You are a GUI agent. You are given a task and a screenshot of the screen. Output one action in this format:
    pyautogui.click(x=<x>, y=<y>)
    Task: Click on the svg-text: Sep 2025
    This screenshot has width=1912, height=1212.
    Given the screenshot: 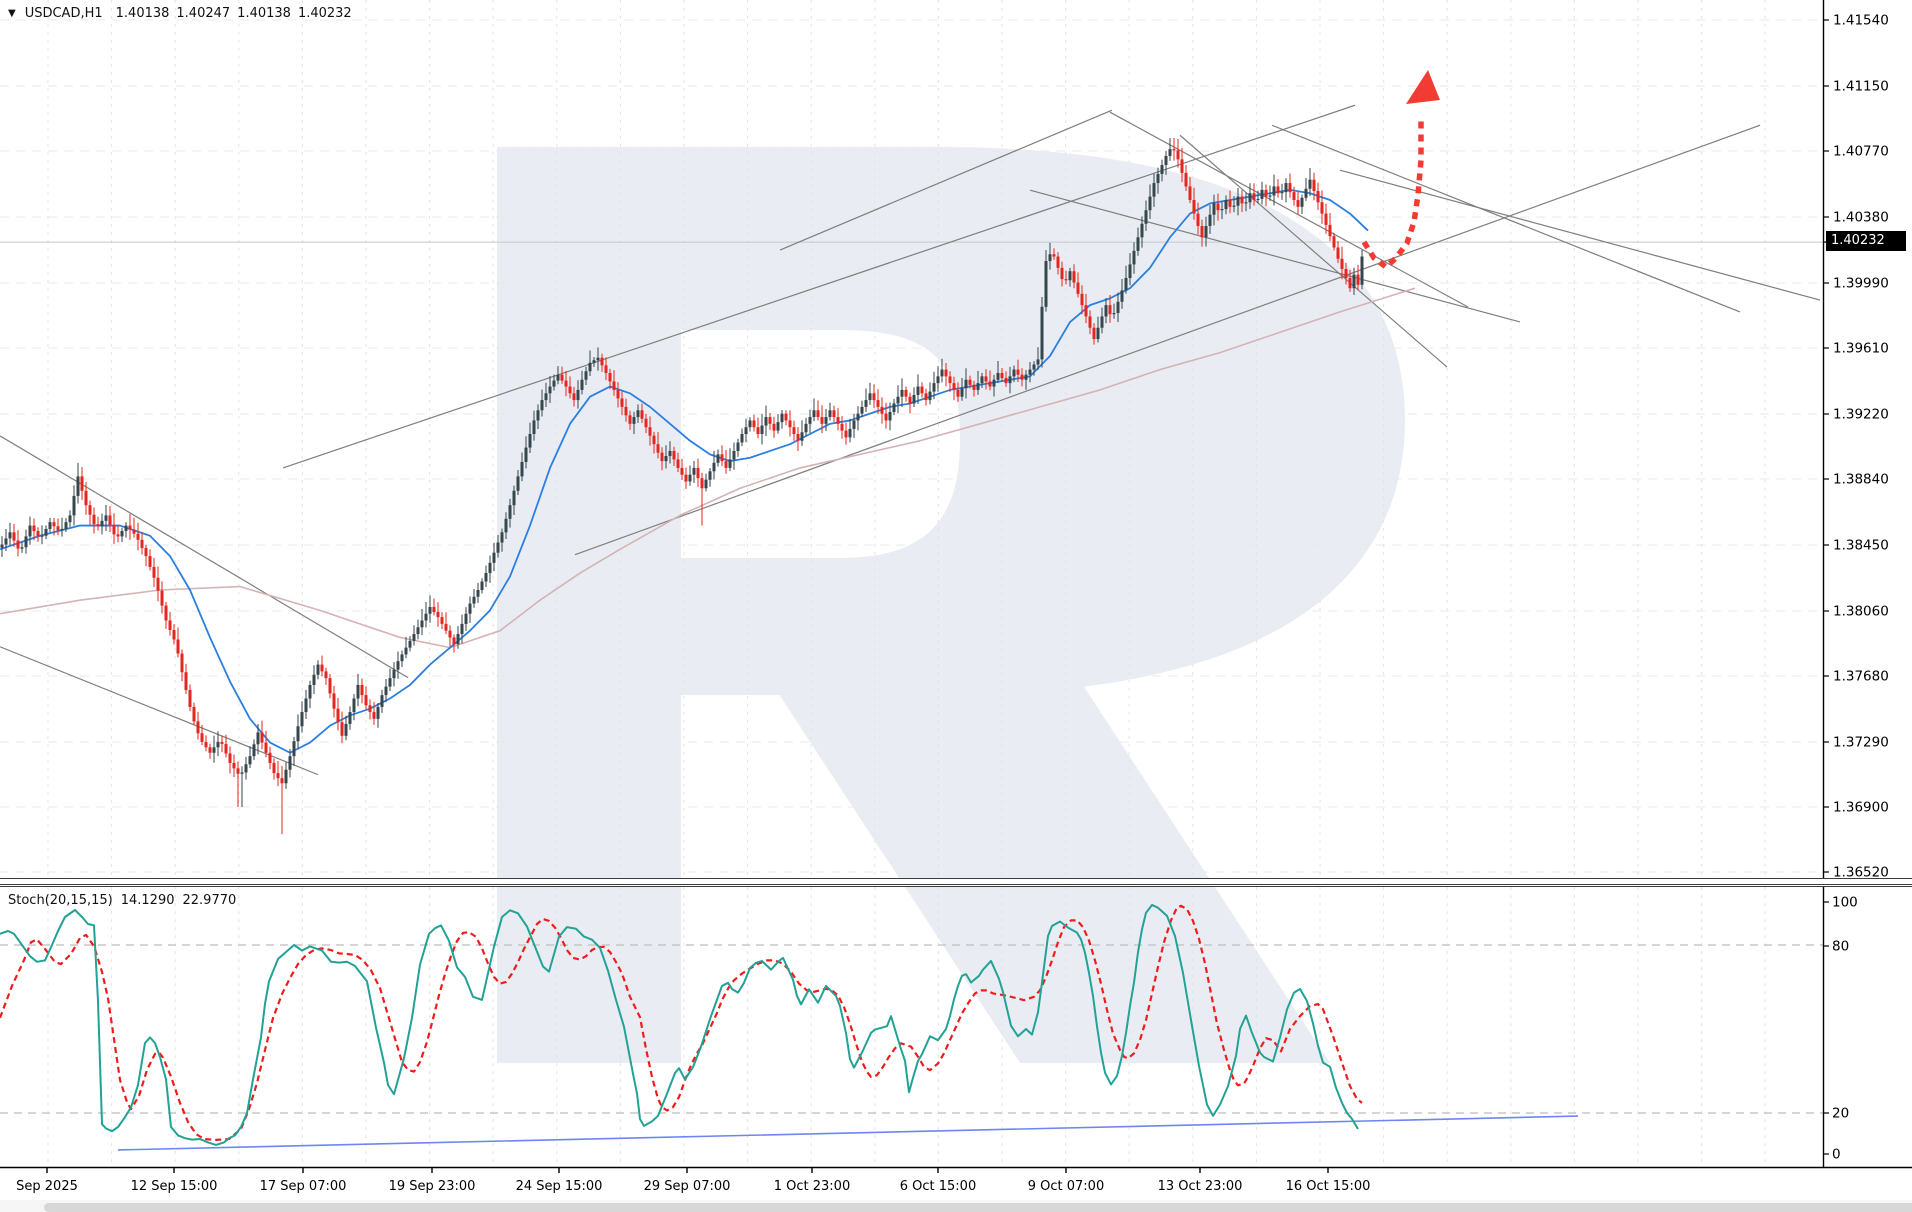 What is the action you would take?
    pyautogui.click(x=47, y=1186)
    